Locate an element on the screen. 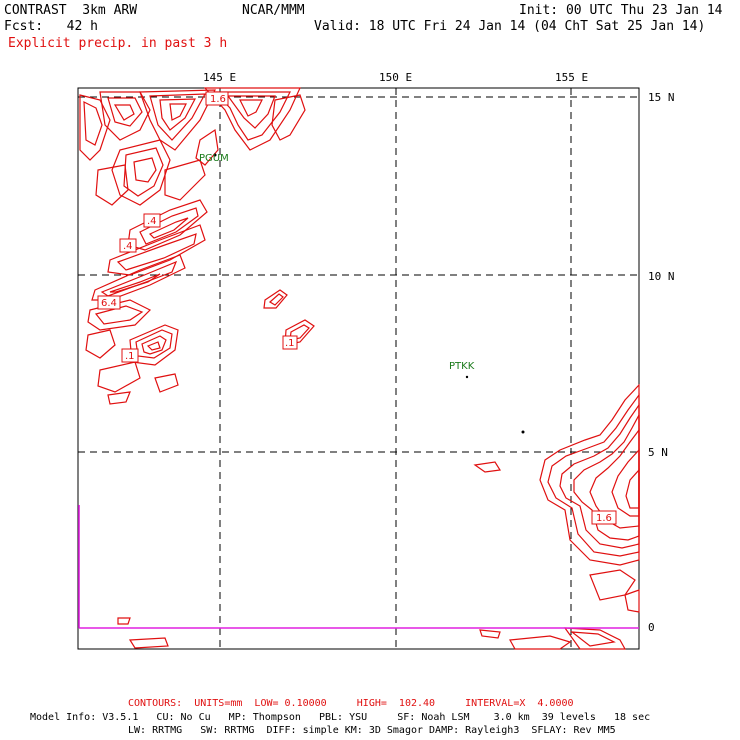 The height and width of the screenshot is (740, 740). station-label-ptkk: PTKK is located at coordinates (462, 366).